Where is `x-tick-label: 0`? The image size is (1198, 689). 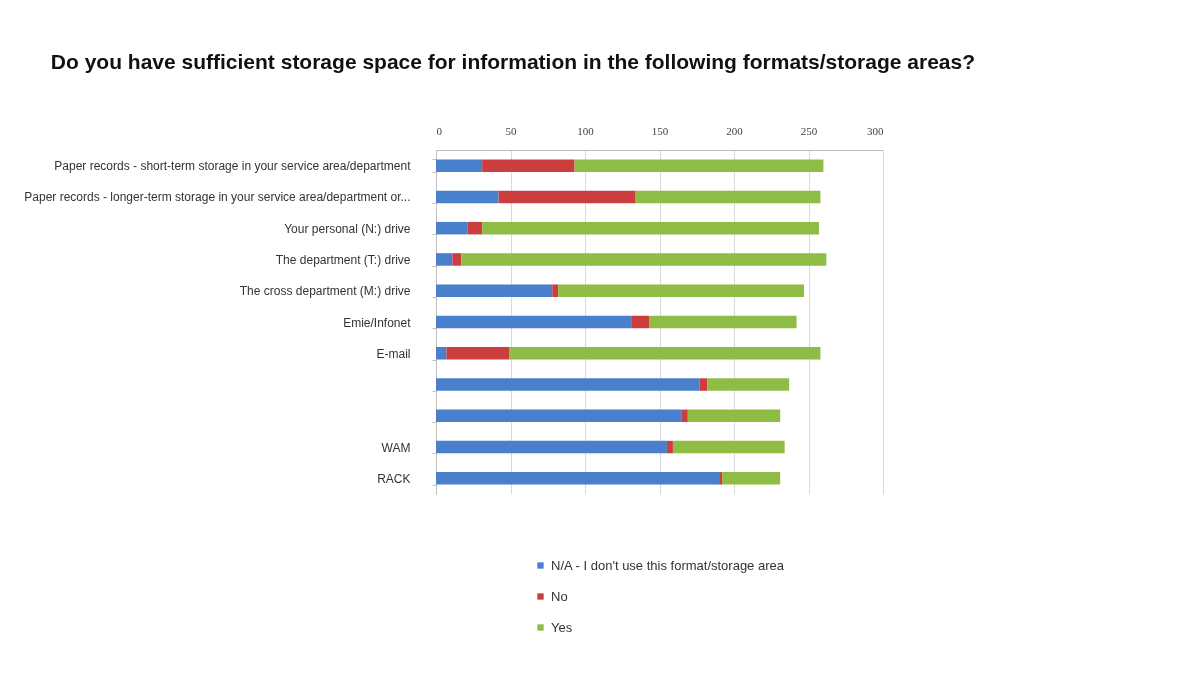 x-tick-label: 0 is located at coordinates (439, 130).